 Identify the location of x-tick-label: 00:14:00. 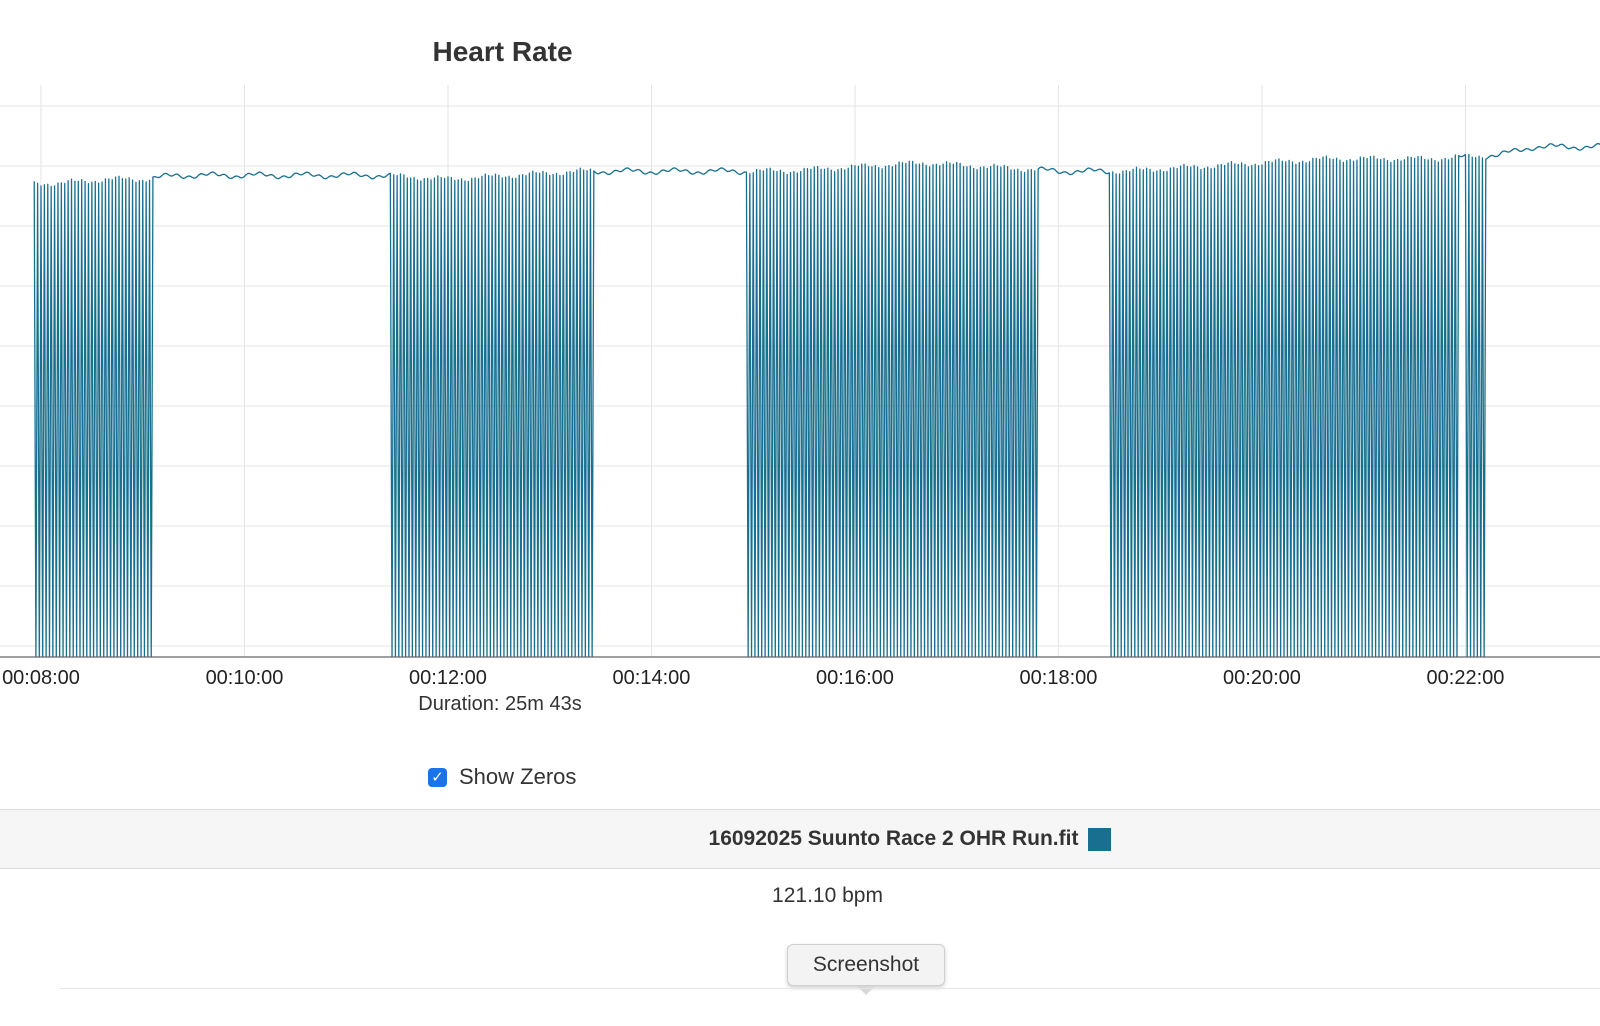
(652, 678).